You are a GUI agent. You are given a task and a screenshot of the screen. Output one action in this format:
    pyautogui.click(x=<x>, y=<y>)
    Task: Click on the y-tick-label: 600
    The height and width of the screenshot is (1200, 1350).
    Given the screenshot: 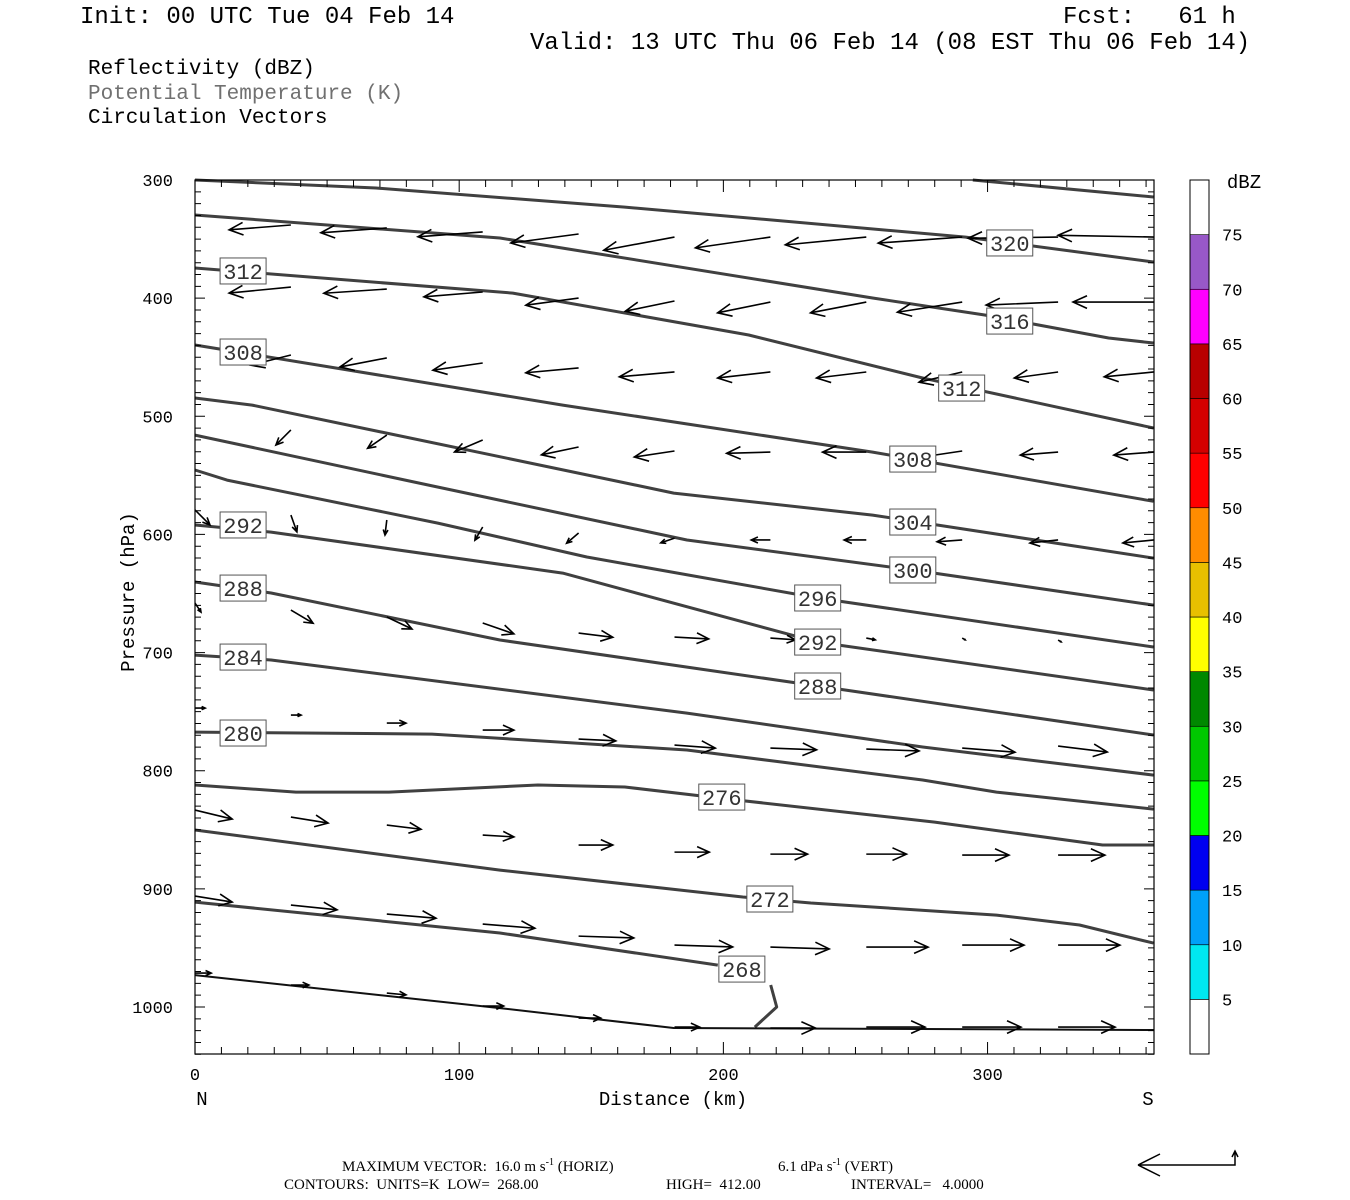 What is the action you would take?
    pyautogui.click(x=157, y=536)
    